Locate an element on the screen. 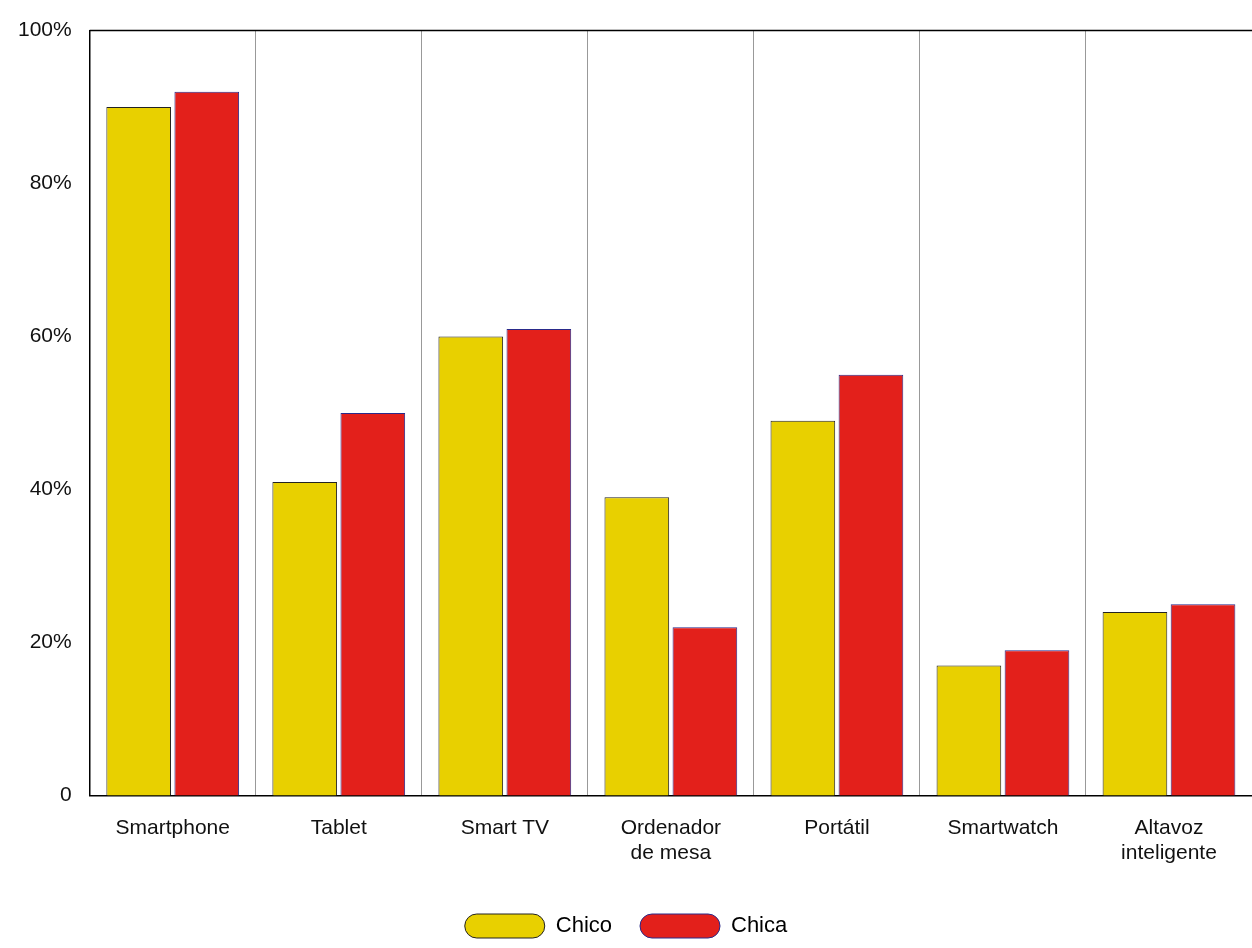 The image size is (1252, 948). x-tick-label: Altavoz inteligente is located at coordinates (1169, 839).